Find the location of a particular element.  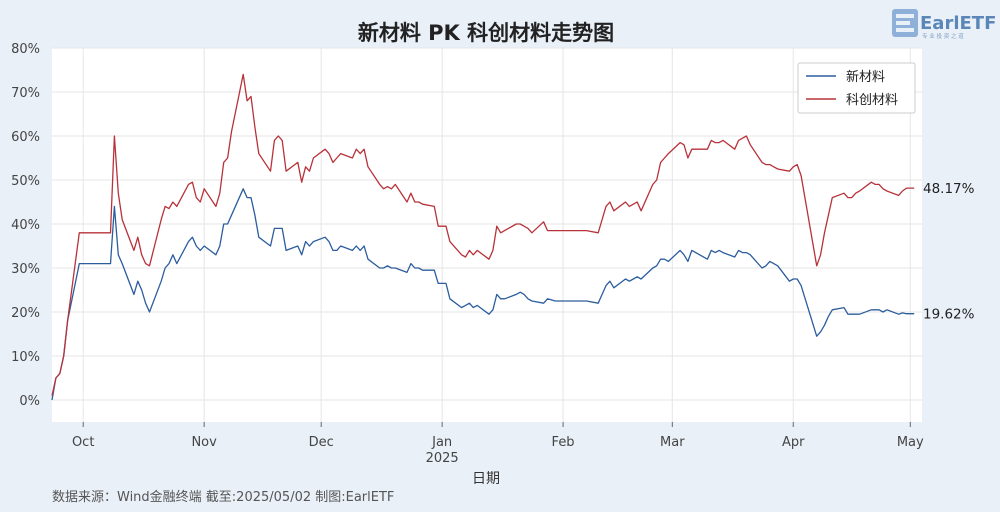

logo-text: EarlETF is located at coordinates (958, 23).